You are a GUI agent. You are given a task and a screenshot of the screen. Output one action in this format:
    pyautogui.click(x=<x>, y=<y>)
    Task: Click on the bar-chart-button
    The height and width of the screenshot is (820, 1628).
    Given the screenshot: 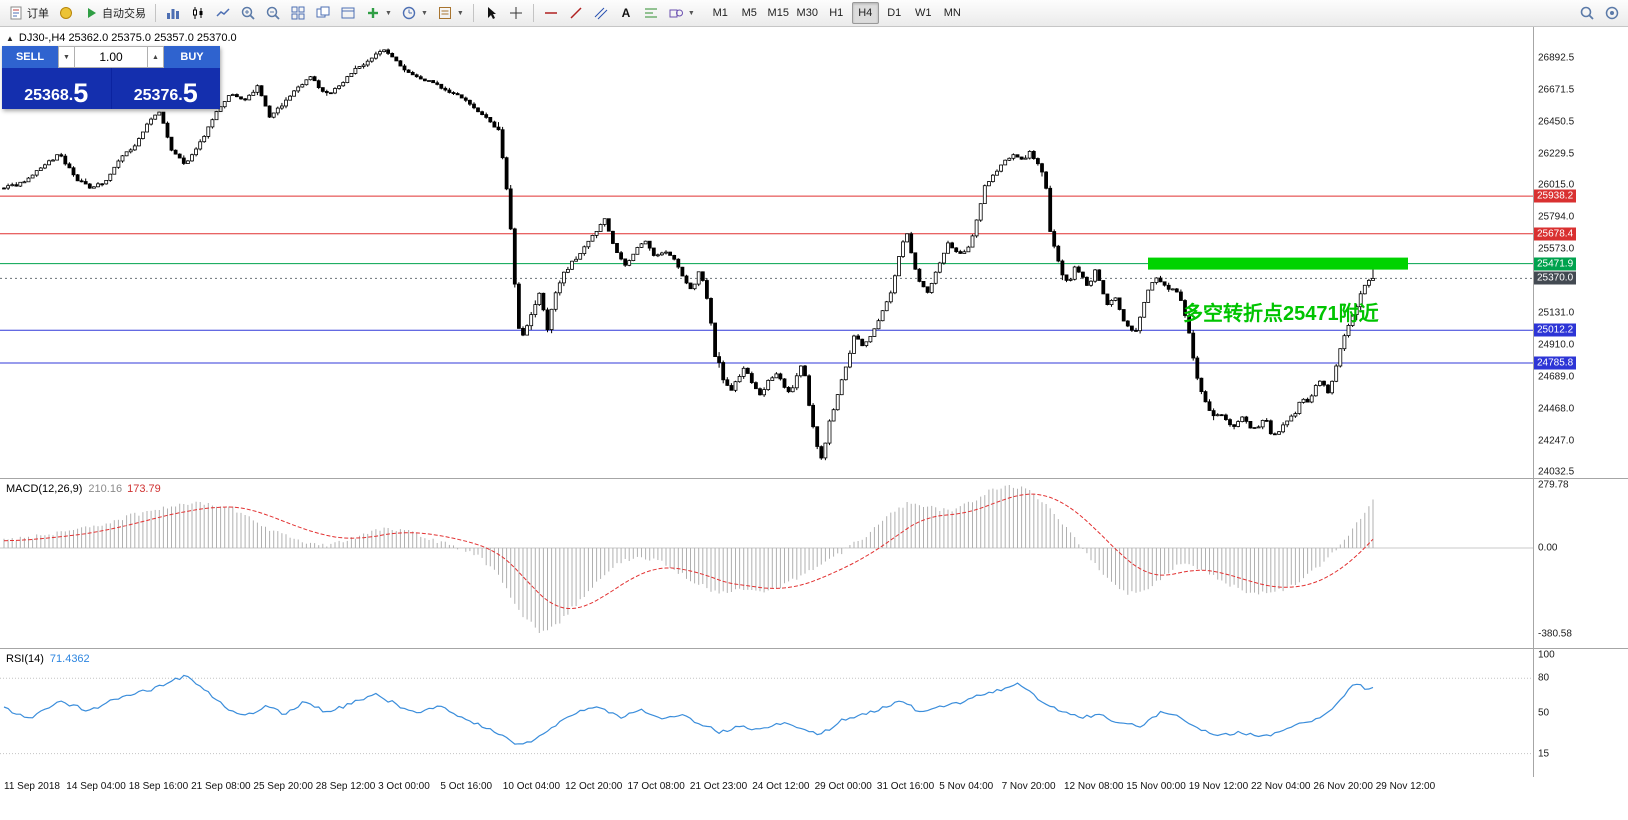 What is the action you would take?
    pyautogui.click(x=173, y=13)
    